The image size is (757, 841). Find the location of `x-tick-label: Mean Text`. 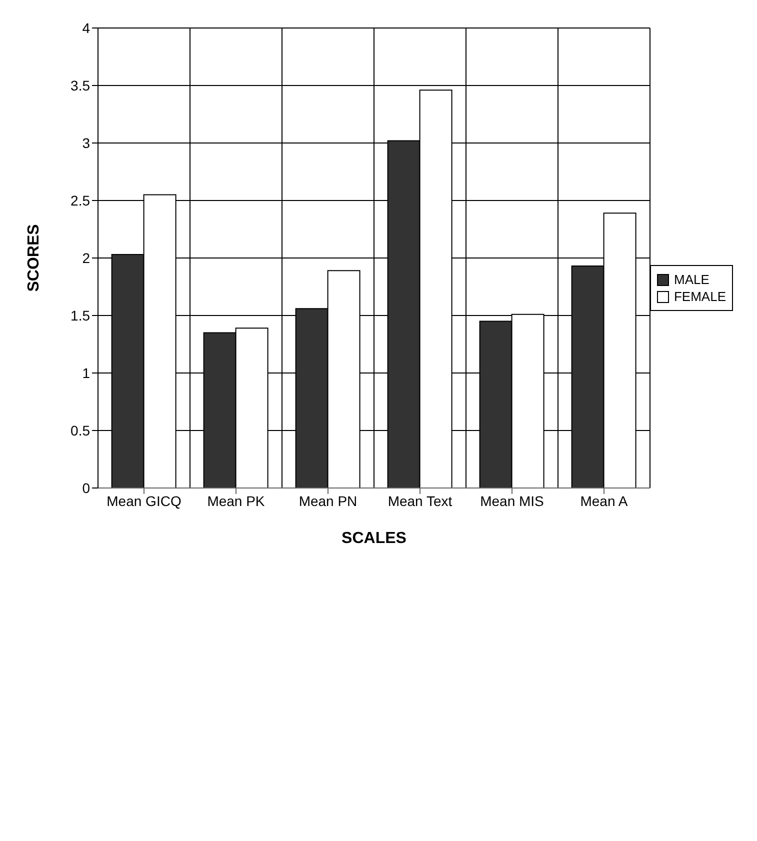

x-tick-label: Mean Text is located at coordinates (420, 500).